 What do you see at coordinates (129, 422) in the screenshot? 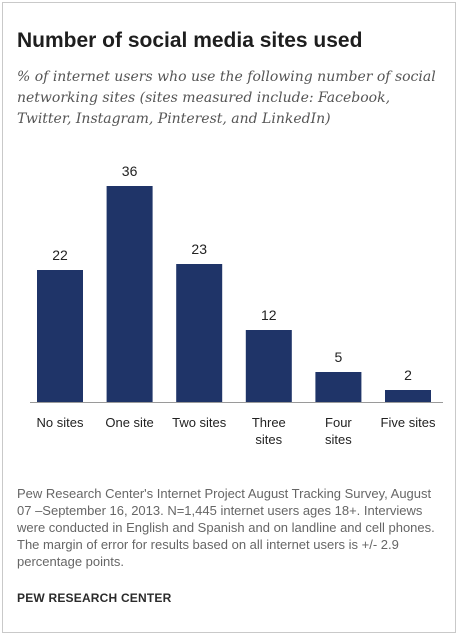
I see `category-label-one-site: One site` at bounding box center [129, 422].